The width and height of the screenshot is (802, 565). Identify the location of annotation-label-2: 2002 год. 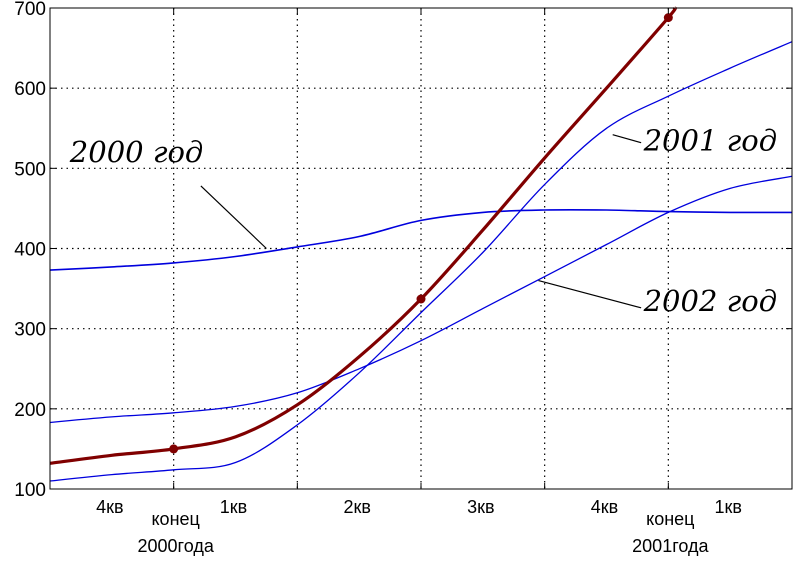
(710, 301).